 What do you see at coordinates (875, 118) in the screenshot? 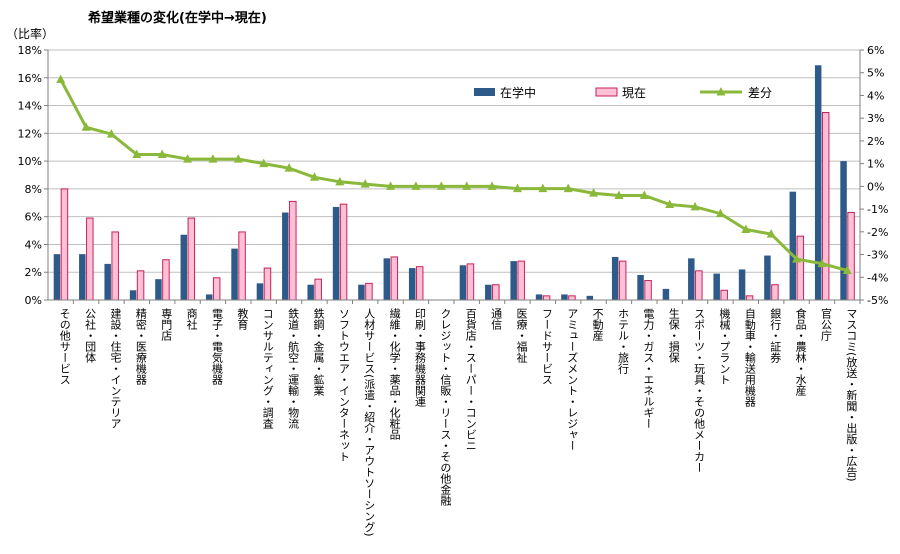
I see `y2-tick-label: 3%` at bounding box center [875, 118].